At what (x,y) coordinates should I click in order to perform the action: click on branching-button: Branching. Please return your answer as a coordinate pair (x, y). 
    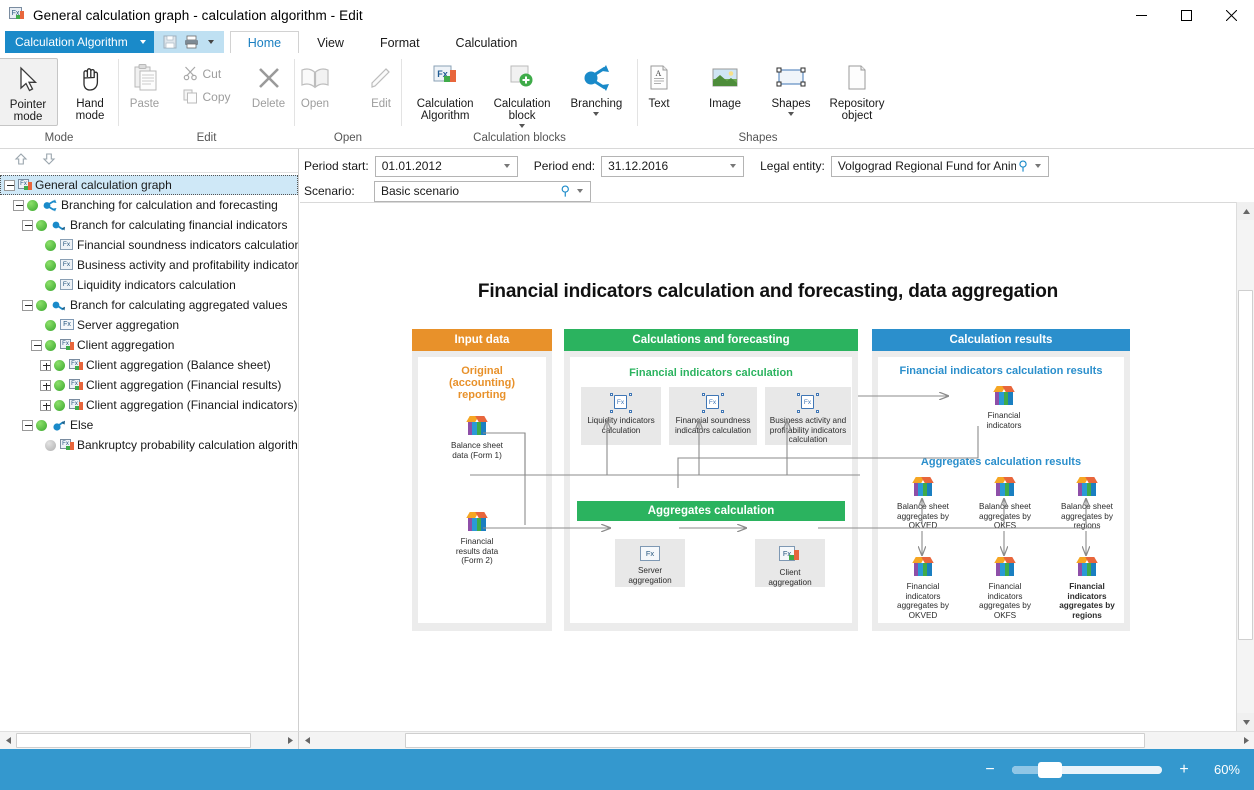
    Looking at the image, I should click on (597, 88).